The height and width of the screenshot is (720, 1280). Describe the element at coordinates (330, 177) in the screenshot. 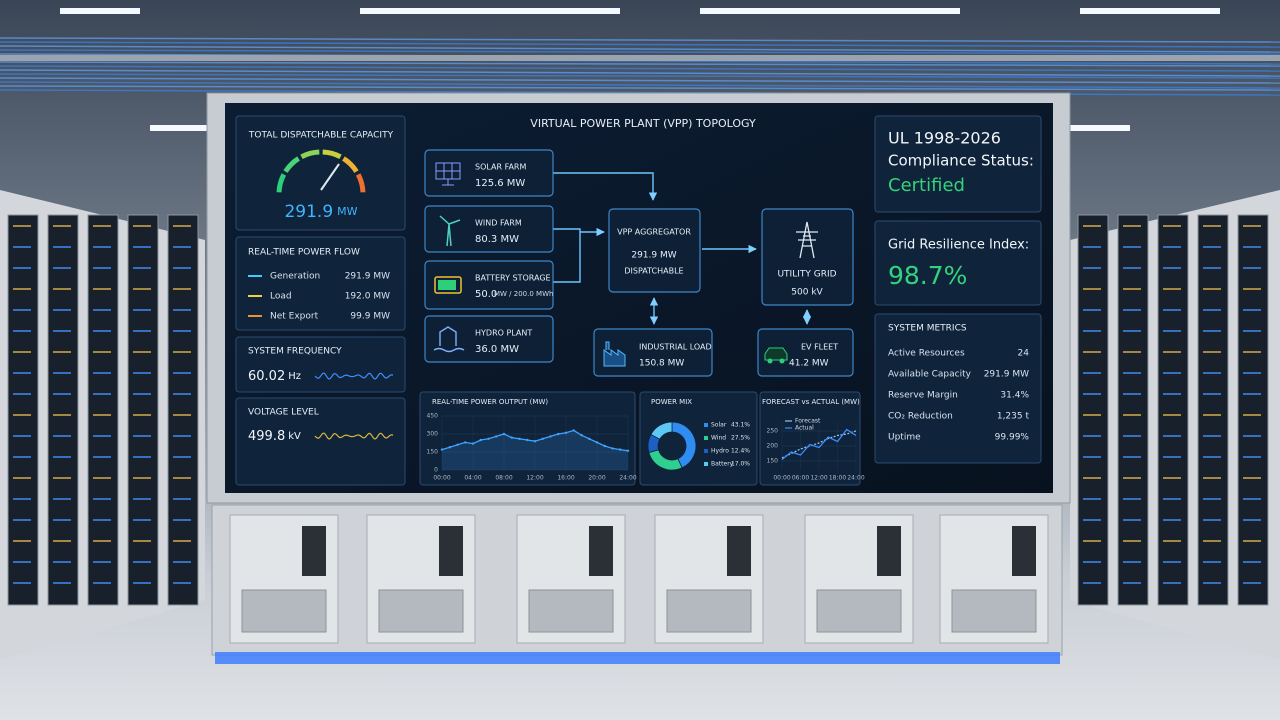

I see `gauge-needle` at that location.